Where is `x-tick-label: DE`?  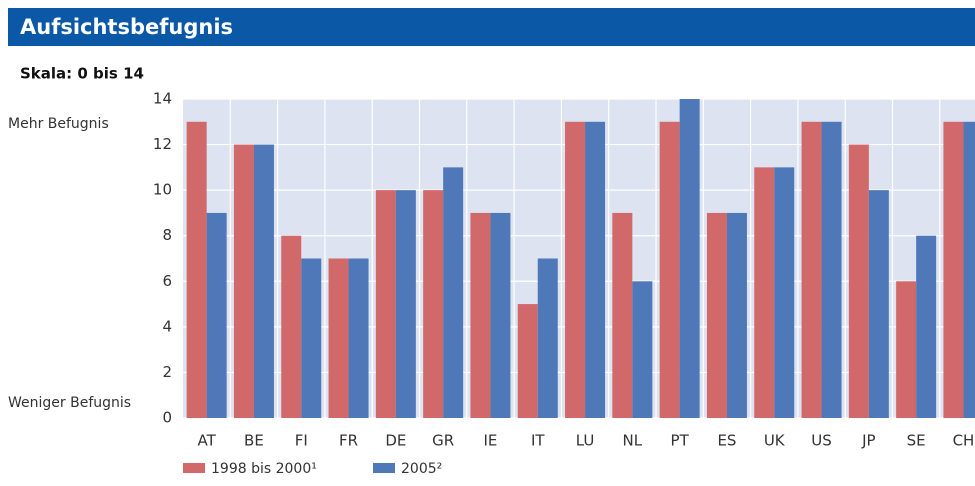 x-tick-label: DE is located at coordinates (395, 441).